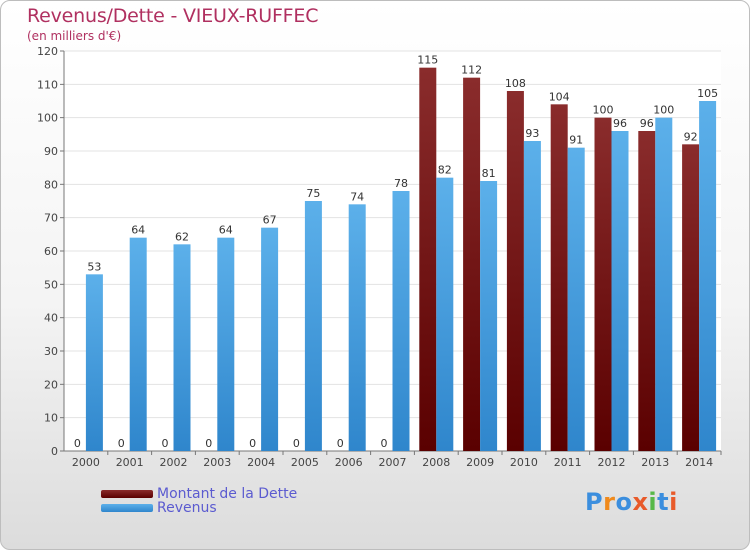 The image size is (750, 550). I want to click on legend-swatch-dette, so click(127, 494).